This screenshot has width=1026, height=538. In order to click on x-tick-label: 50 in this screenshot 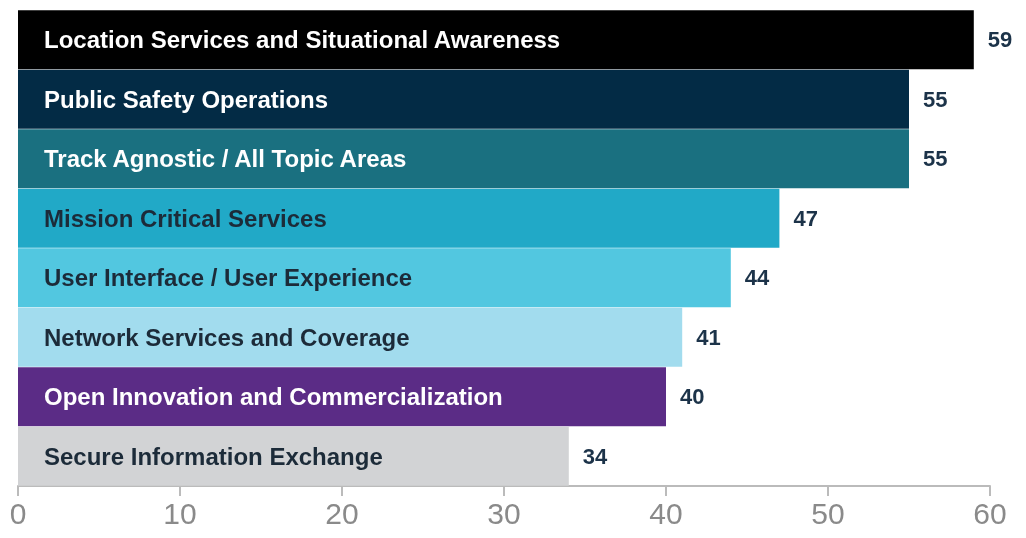, I will do `click(828, 513)`.